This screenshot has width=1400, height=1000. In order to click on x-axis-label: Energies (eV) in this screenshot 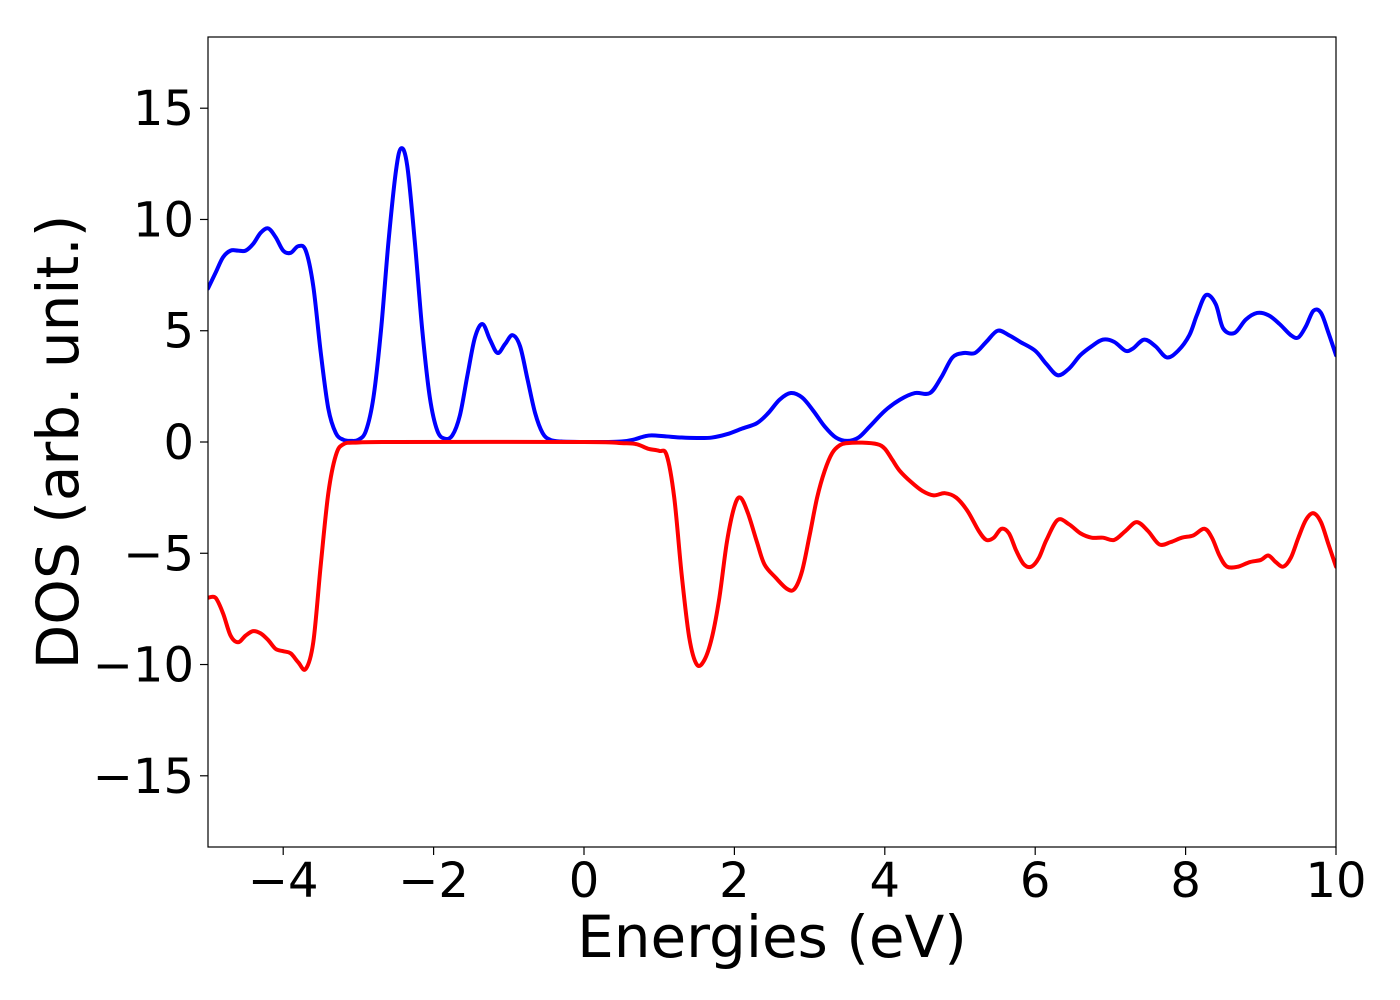, I will do `click(772, 937)`.